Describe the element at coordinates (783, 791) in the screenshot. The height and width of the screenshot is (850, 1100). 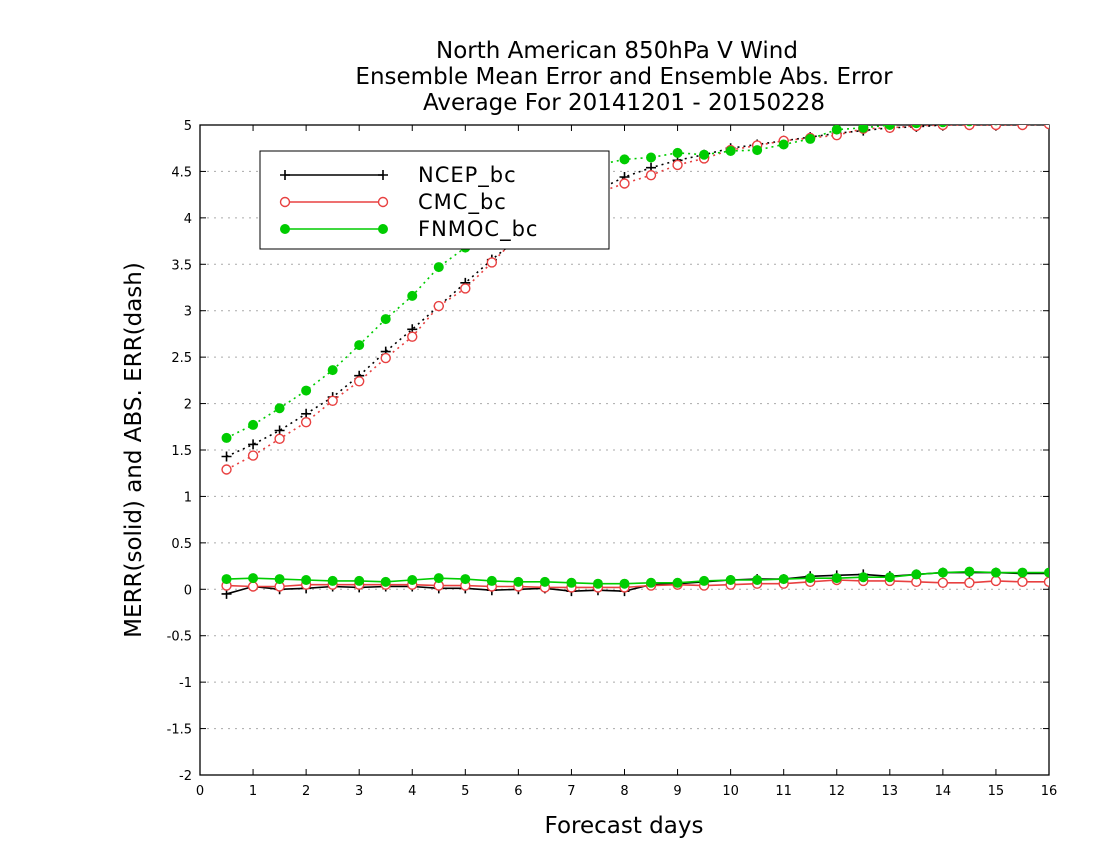
I see `x-tick-label: 11` at that location.